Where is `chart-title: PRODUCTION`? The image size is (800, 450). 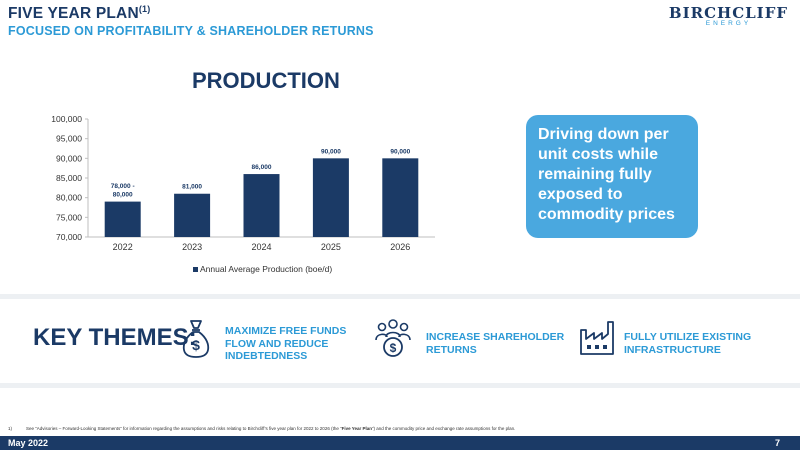 chart-title: PRODUCTION is located at coordinates (266, 80).